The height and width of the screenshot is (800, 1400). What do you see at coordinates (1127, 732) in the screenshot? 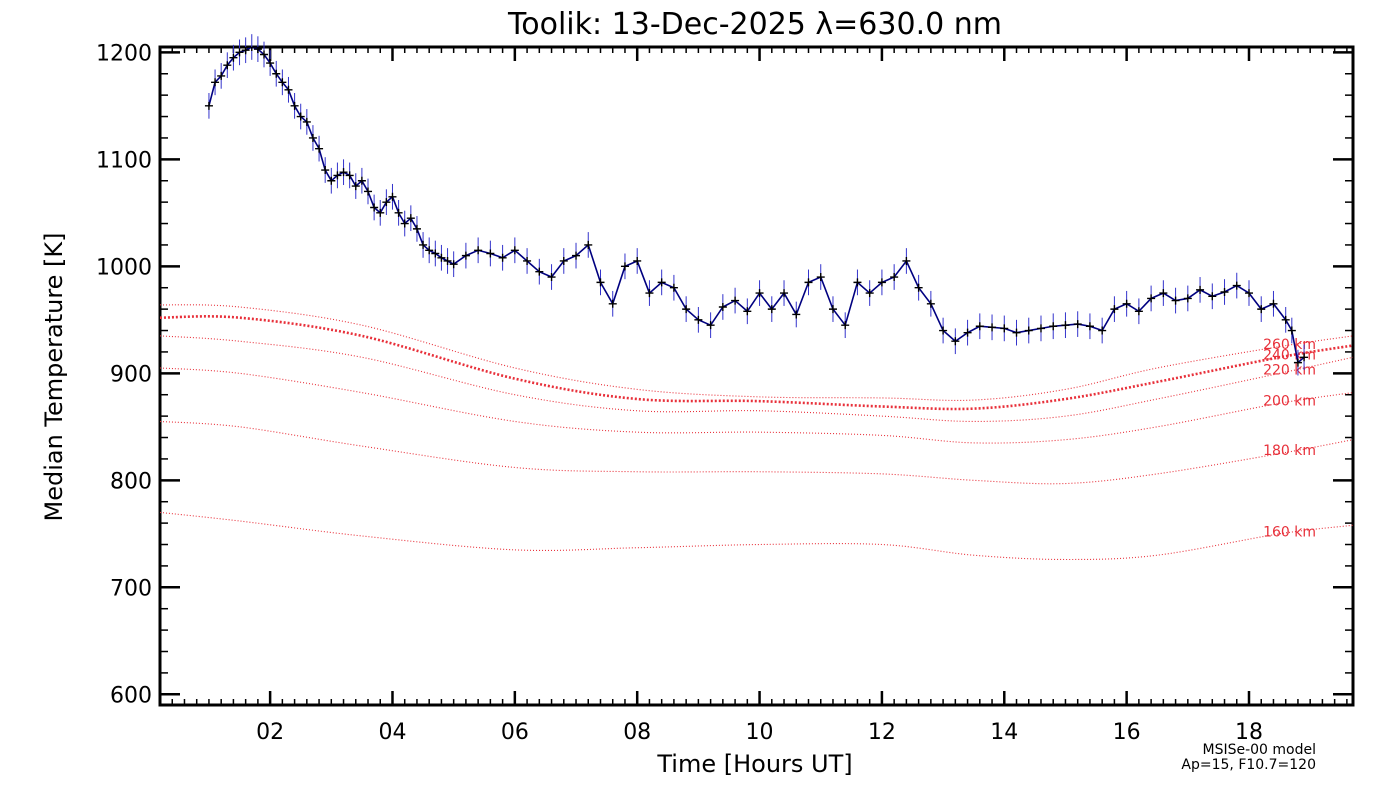
I see `x-tick-label: 16` at bounding box center [1127, 732].